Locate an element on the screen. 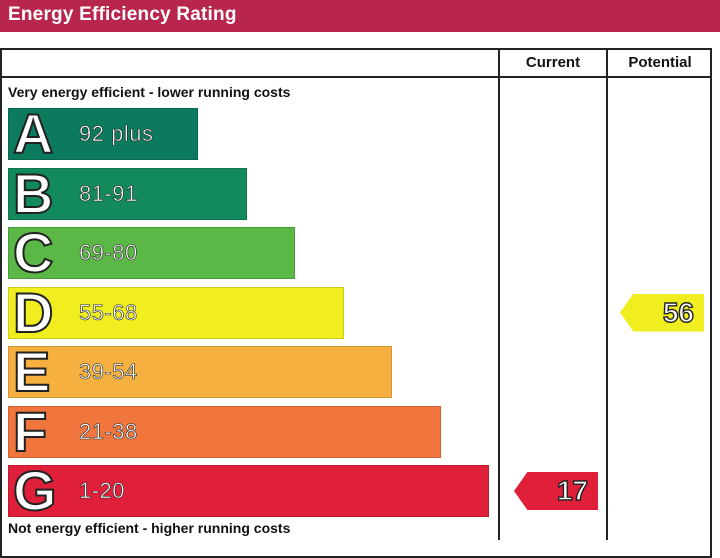  band-range: 55-68 is located at coordinates (108, 312).